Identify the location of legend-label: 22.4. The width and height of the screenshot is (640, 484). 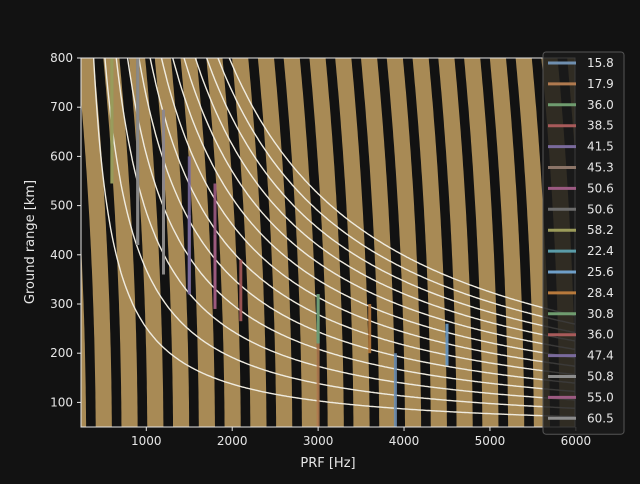
(600, 251).